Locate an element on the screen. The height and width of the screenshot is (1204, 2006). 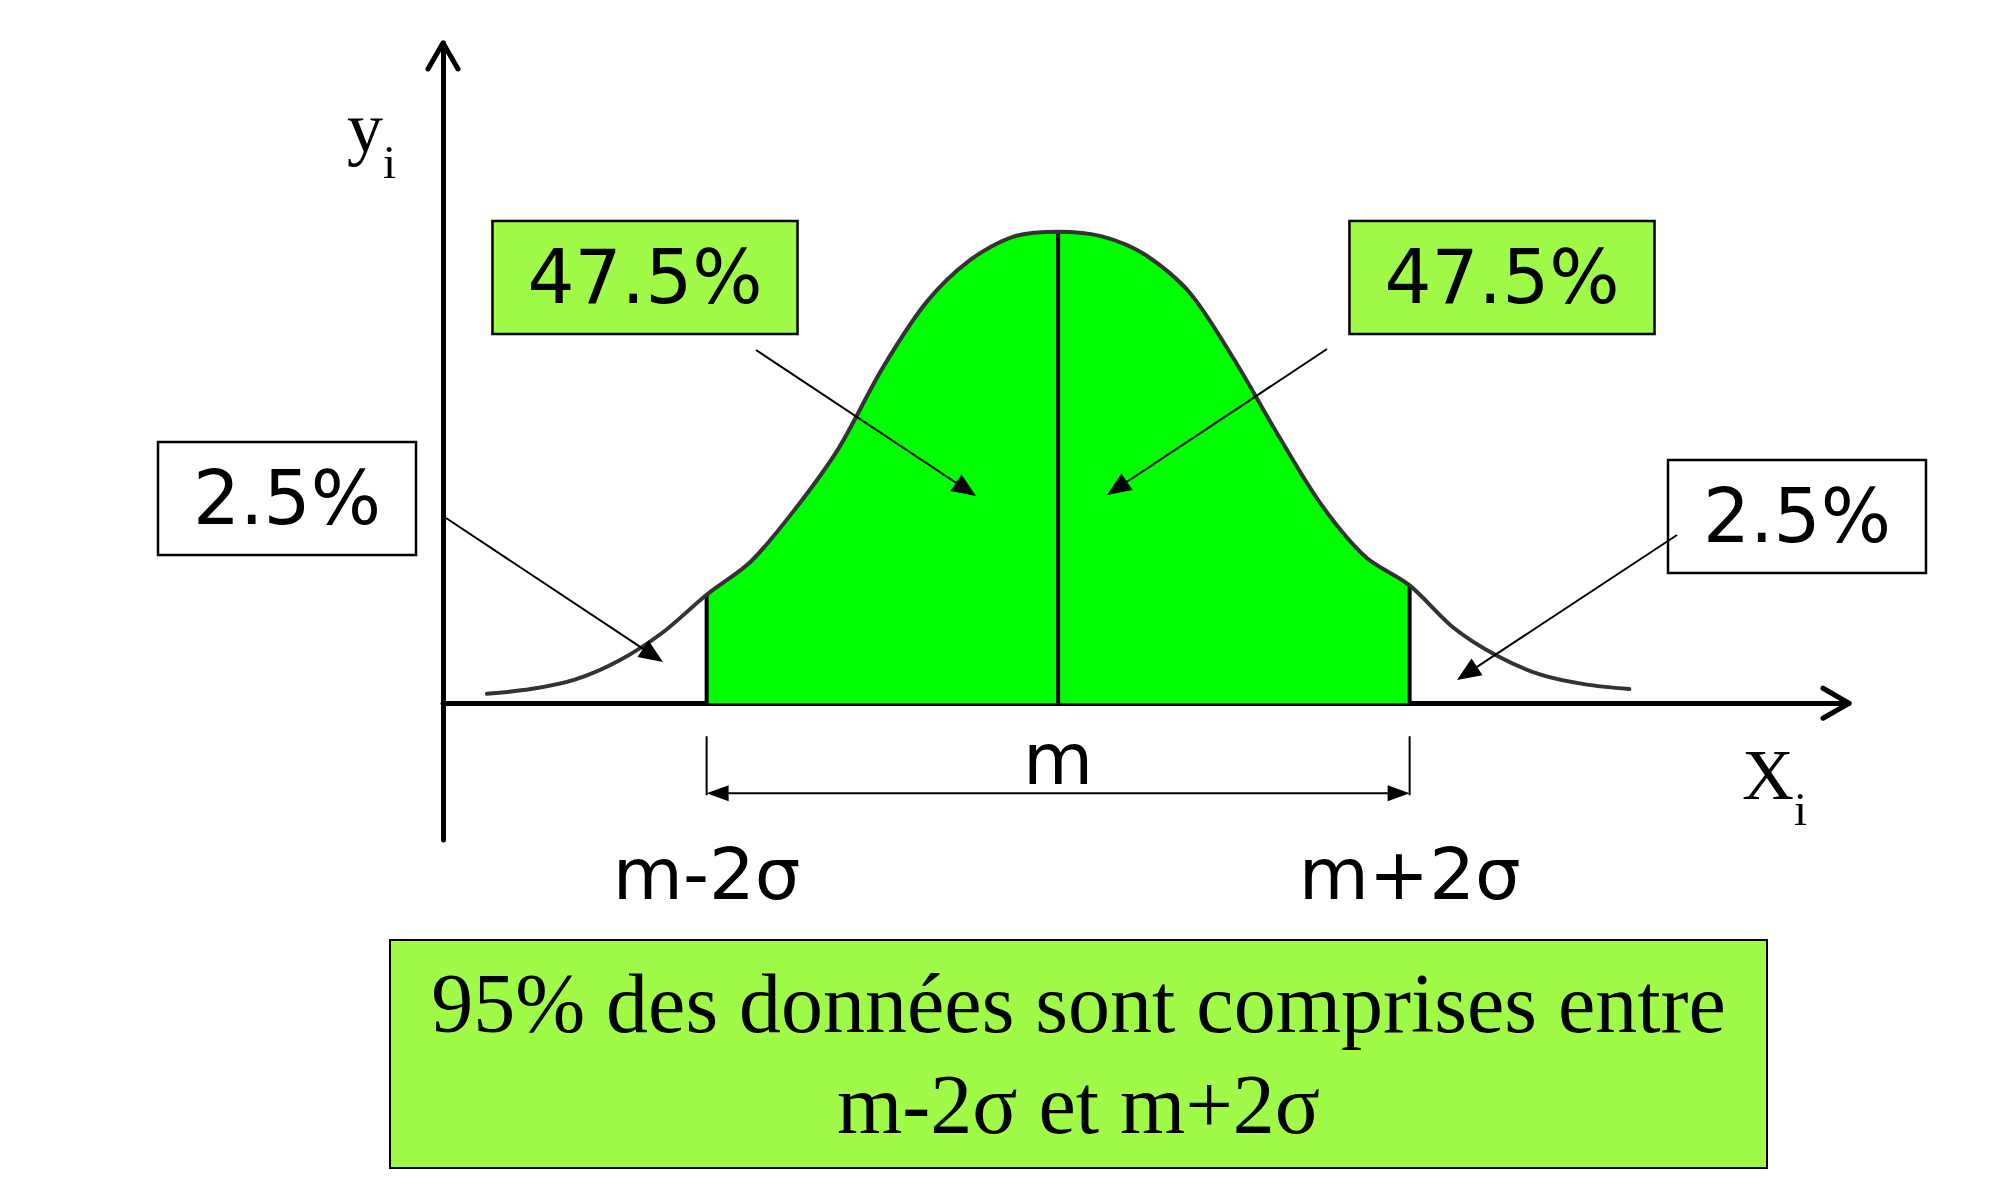
text: m is located at coordinates (1058, 759).